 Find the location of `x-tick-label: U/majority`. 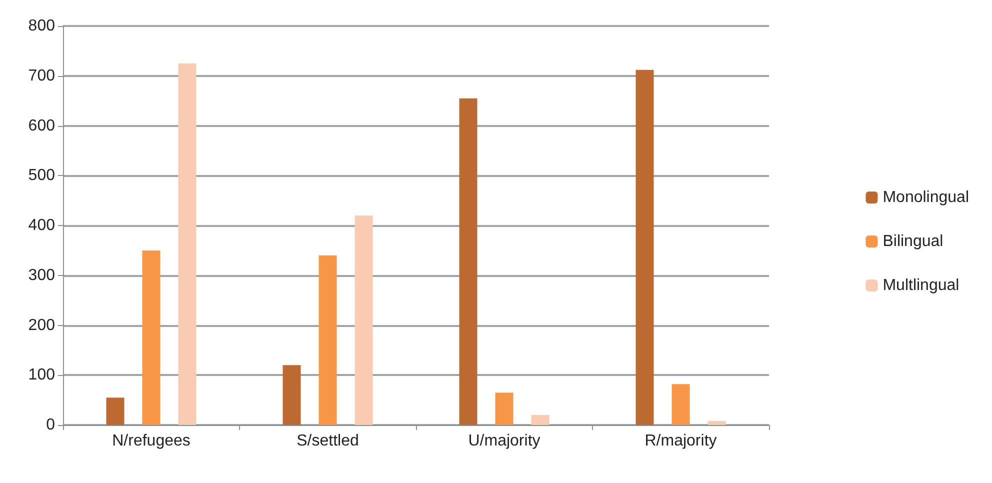

x-tick-label: U/majority is located at coordinates (504, 441).